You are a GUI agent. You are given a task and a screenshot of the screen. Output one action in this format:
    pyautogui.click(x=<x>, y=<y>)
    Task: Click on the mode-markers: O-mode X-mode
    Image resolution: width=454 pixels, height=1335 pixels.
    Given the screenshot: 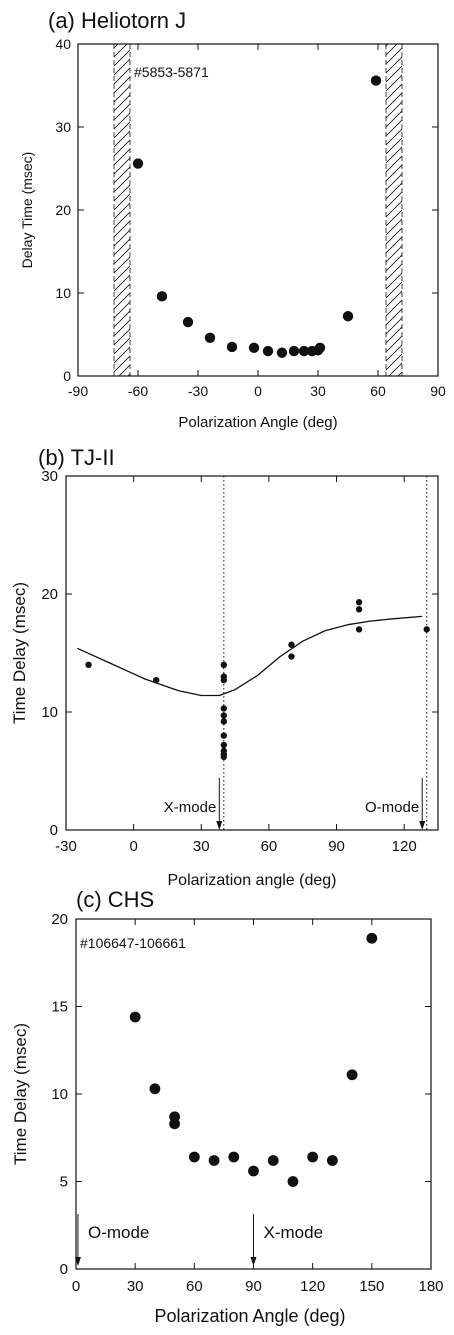 What is the action you would take?
    pyautogui.click(x=199, y=1240)
    